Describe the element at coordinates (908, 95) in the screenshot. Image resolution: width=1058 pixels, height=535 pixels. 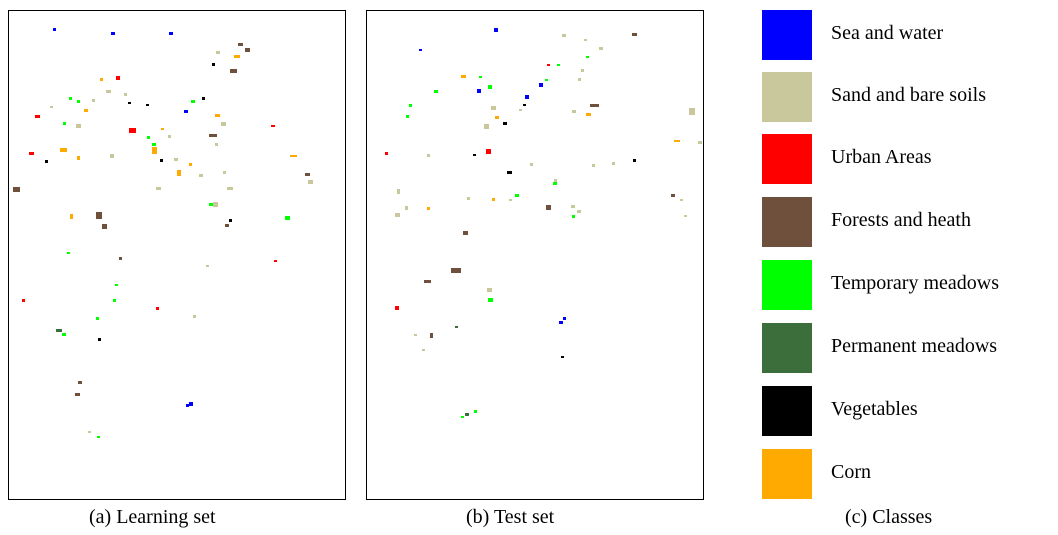
I see `legend-label: Sand and bare soils` at that location.